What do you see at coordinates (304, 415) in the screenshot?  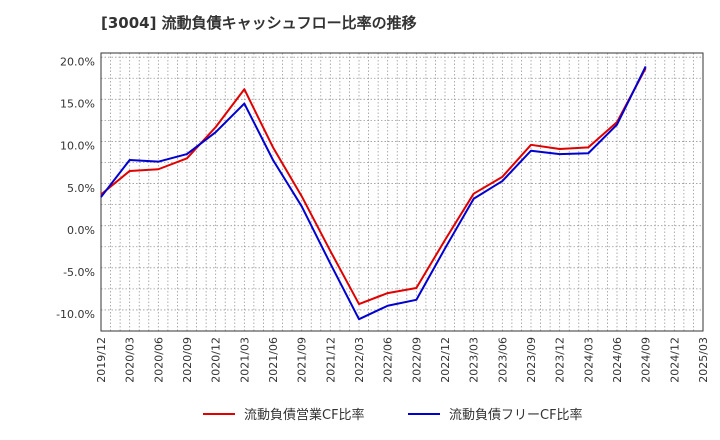 I see `legend-label-1: 流動負債営業CF比率` at bounding box center [304, 415].